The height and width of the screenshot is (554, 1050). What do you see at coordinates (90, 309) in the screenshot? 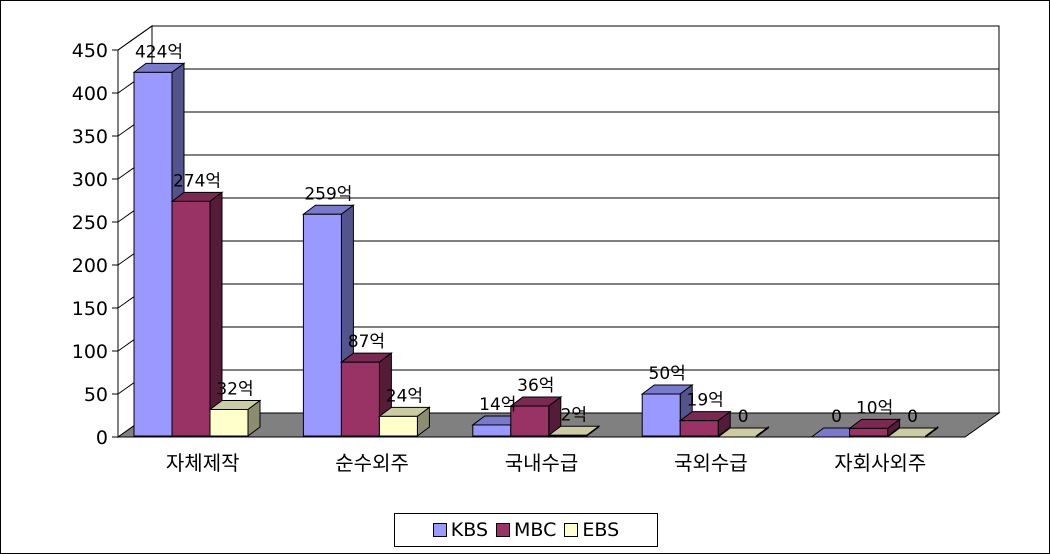
I see `y-tick-label: 150` at bounding box center [90, 309].